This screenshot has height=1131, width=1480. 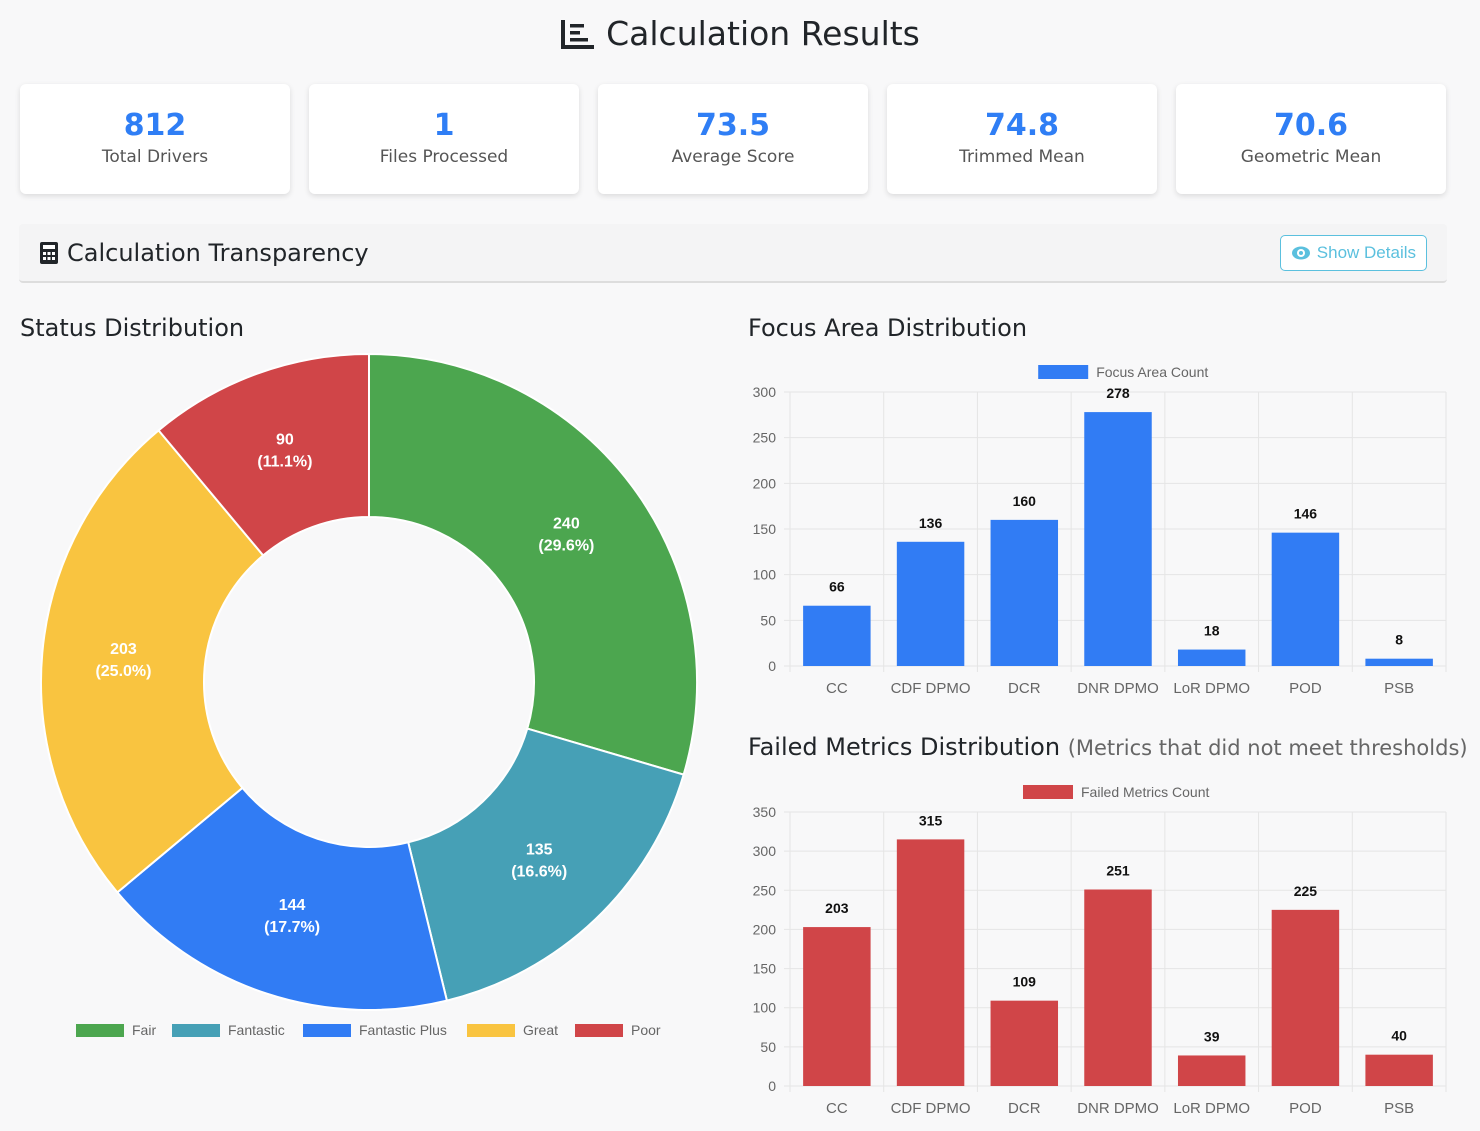 What do you see at coordinates (1118, 871) in the screenshot?
I see `bar-value-label: 251` at bounding box center [1118, 871].